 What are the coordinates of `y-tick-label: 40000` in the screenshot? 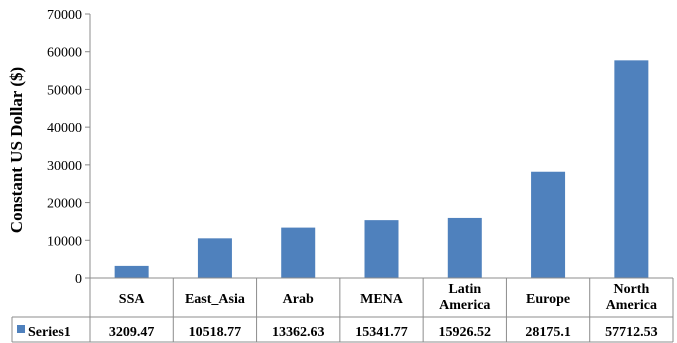 It's located at (64, 128).